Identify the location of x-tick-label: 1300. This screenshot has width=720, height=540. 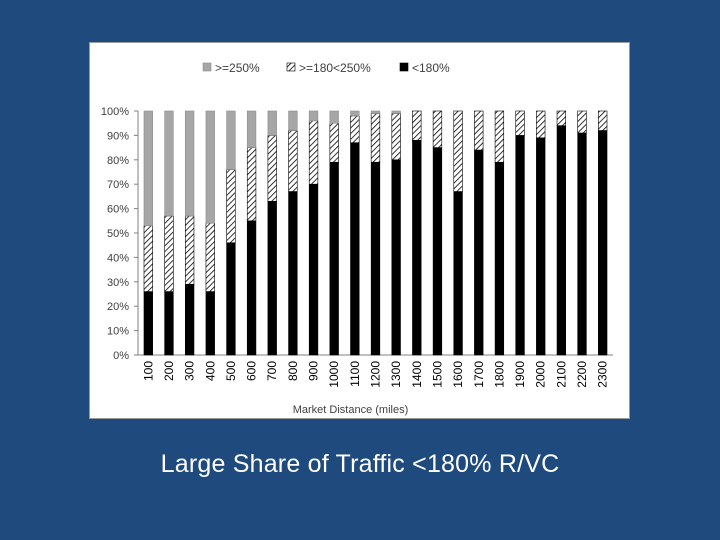
(396, 374).